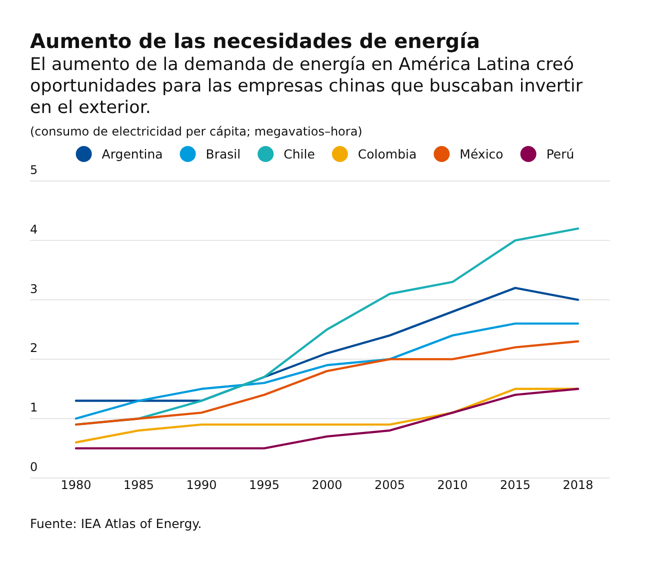 The width and height of the screenshot is (650, 569). What do you see at coordinates (138, 485) in the screenshot?
I see `x-tick-label: 1985` at bounding box center [138, 485].